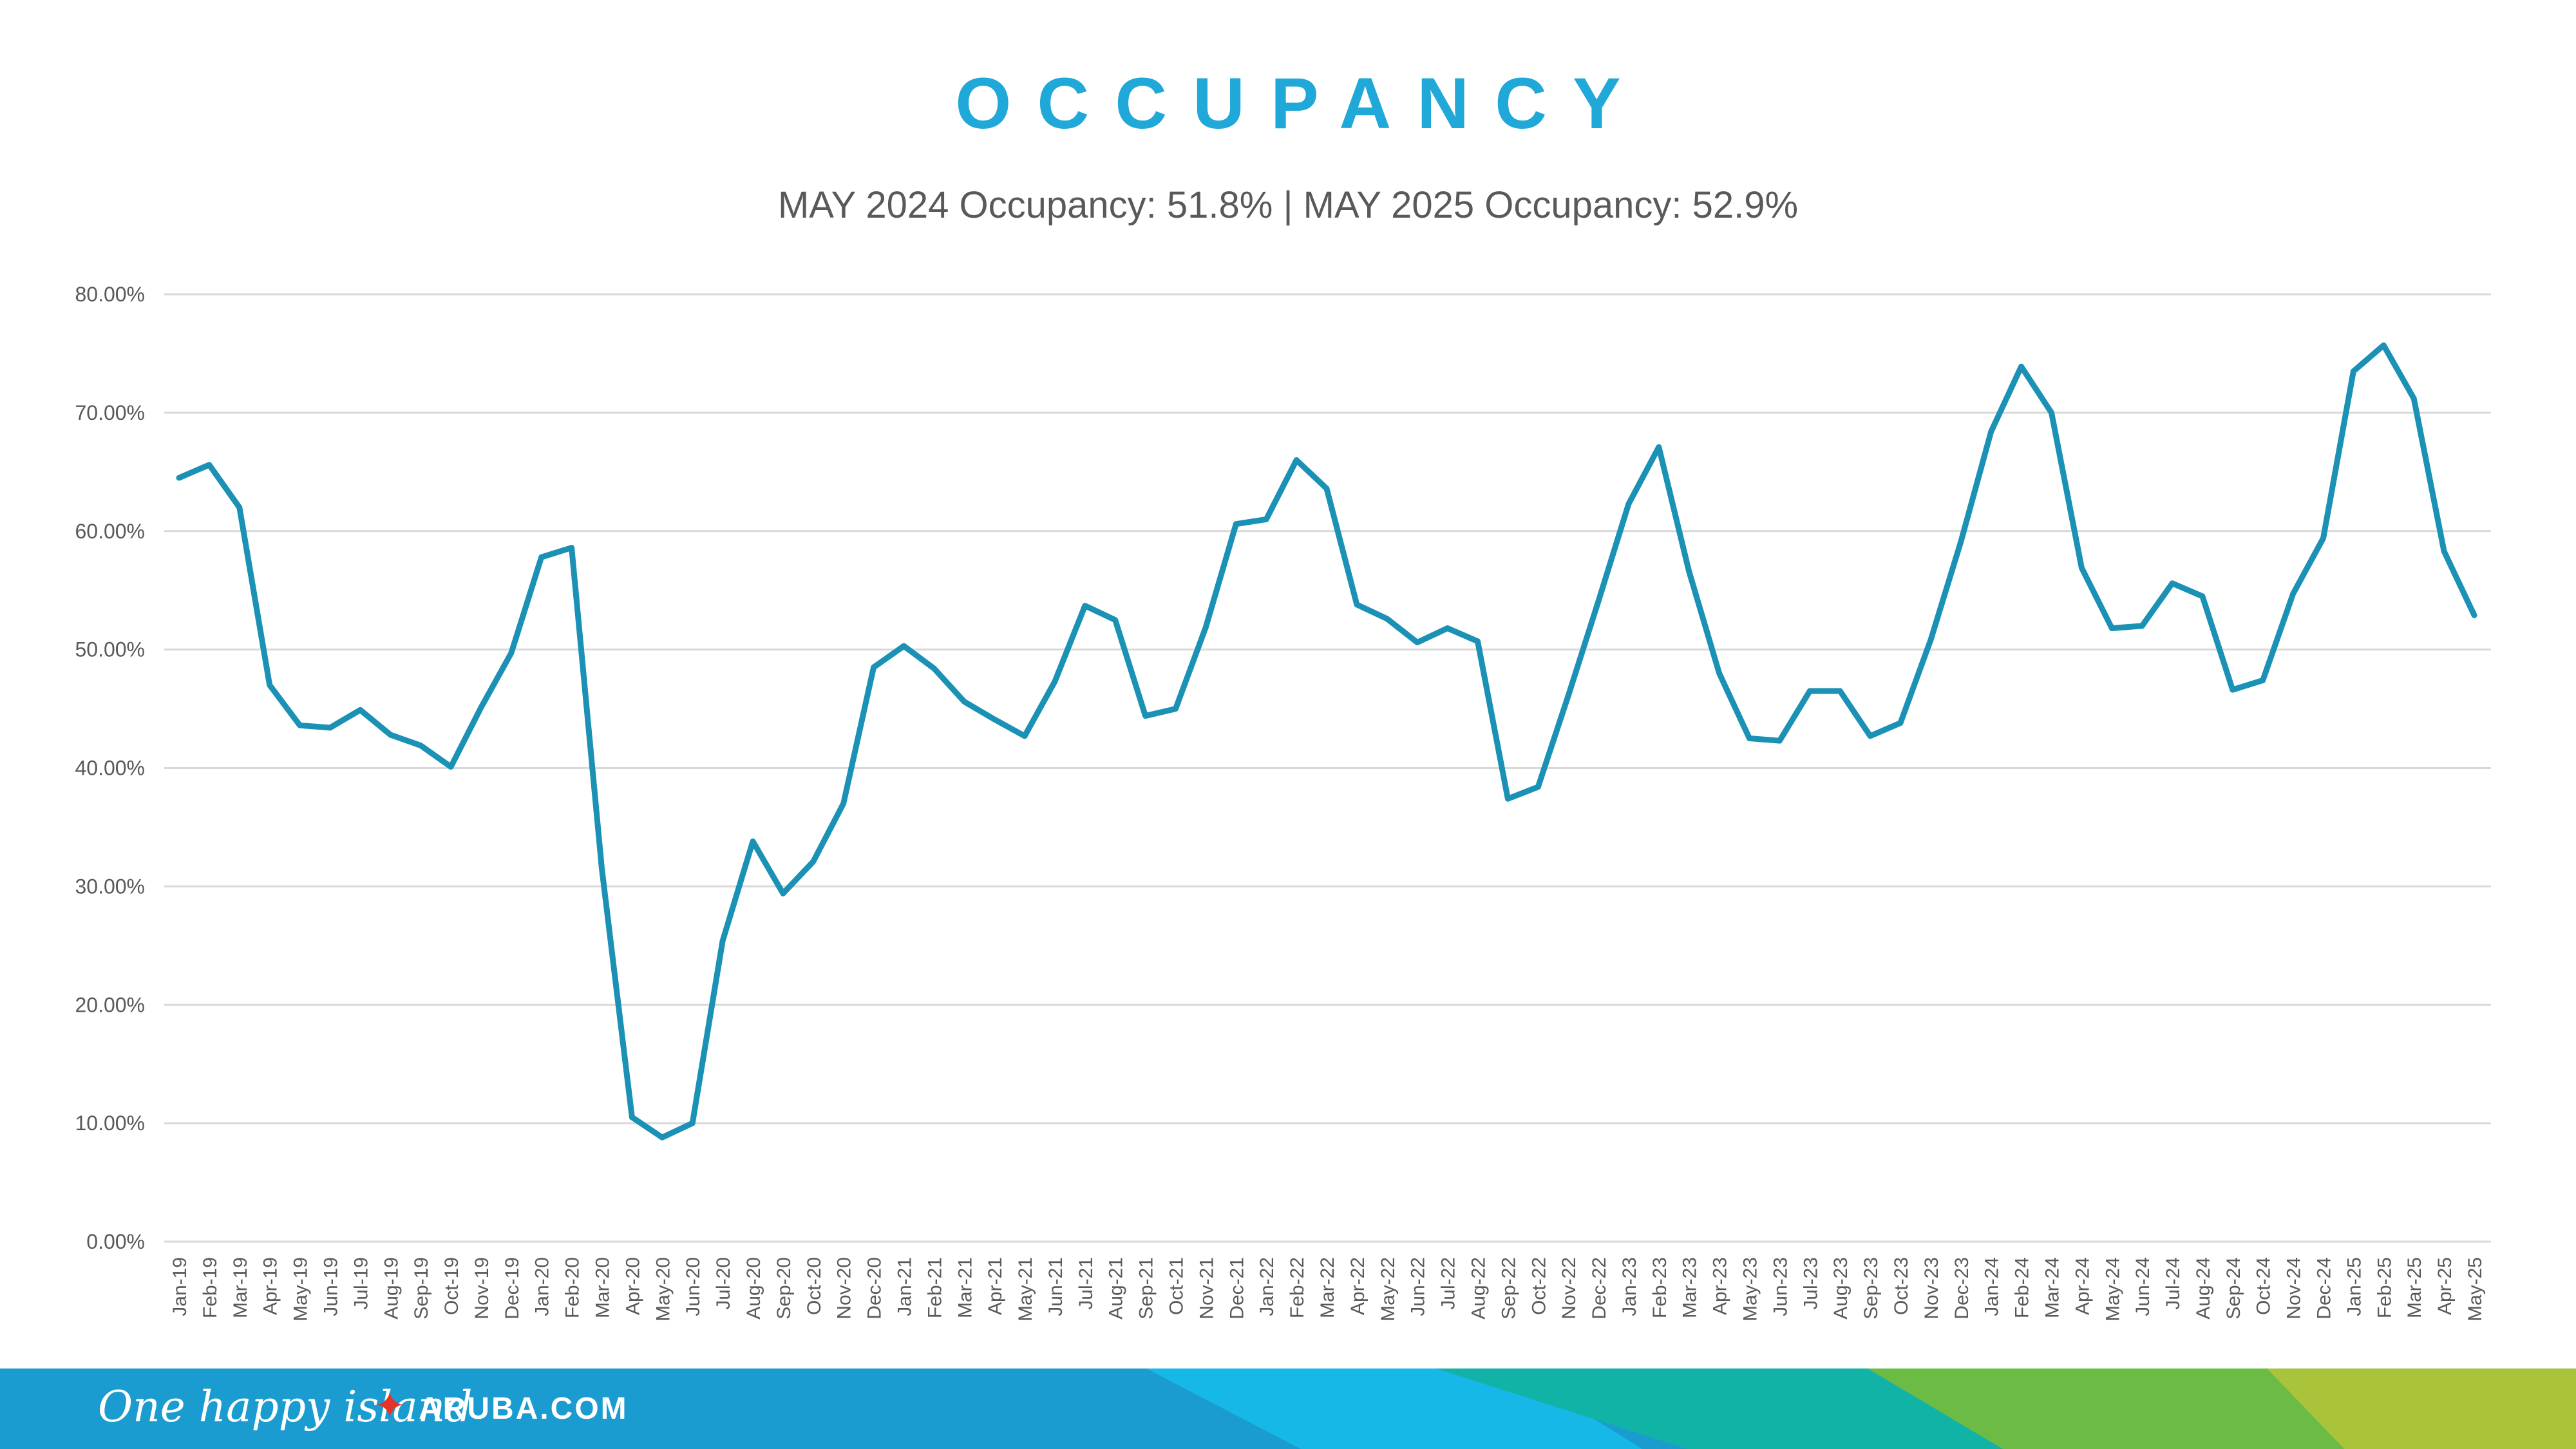 This screenshot has height=1449, width=2576. What do you see at coordinates (1841, 1288) in the screenshot?
I see `x-tick-label: Aug-23` at bounding box center [1841, 1288].